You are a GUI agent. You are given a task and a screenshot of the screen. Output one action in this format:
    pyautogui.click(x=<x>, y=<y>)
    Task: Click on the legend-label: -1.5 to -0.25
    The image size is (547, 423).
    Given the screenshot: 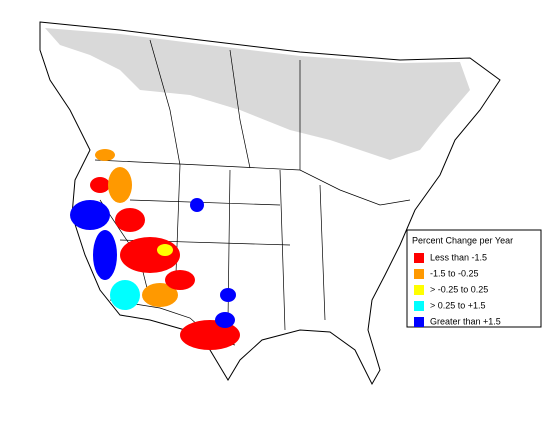 What is the action you would take?
    pyautogui.click(x=454, y=273)
    